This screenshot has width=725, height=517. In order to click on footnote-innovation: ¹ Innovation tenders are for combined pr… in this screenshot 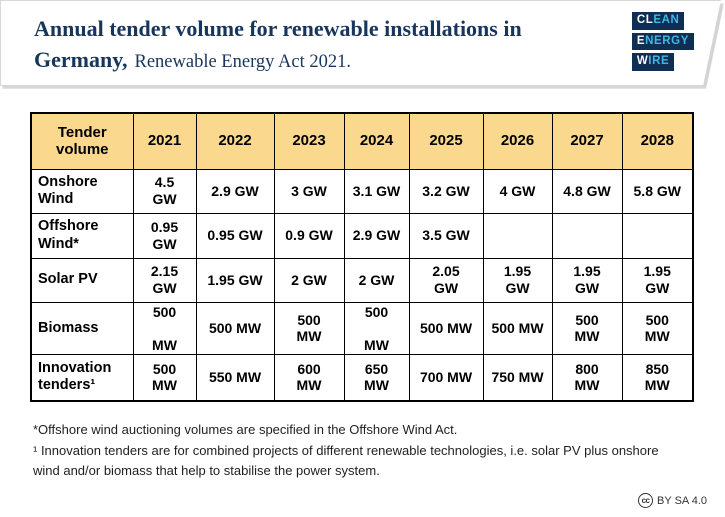, I will do `click(346, 460)`.